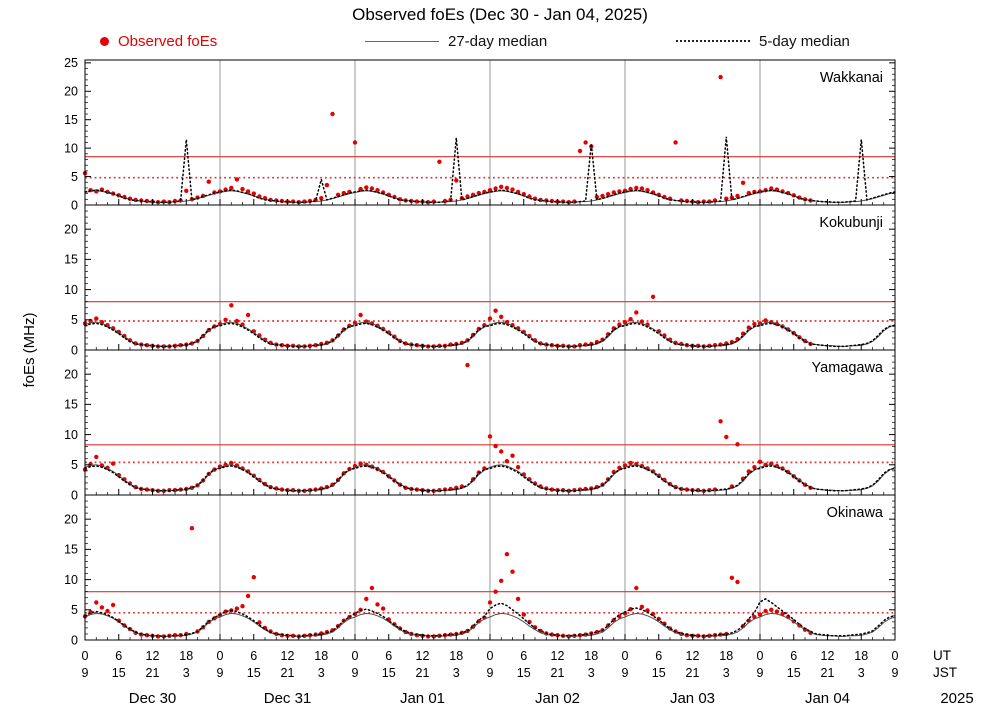  I want to click on date-label: Dec 31, so click(288, 698).